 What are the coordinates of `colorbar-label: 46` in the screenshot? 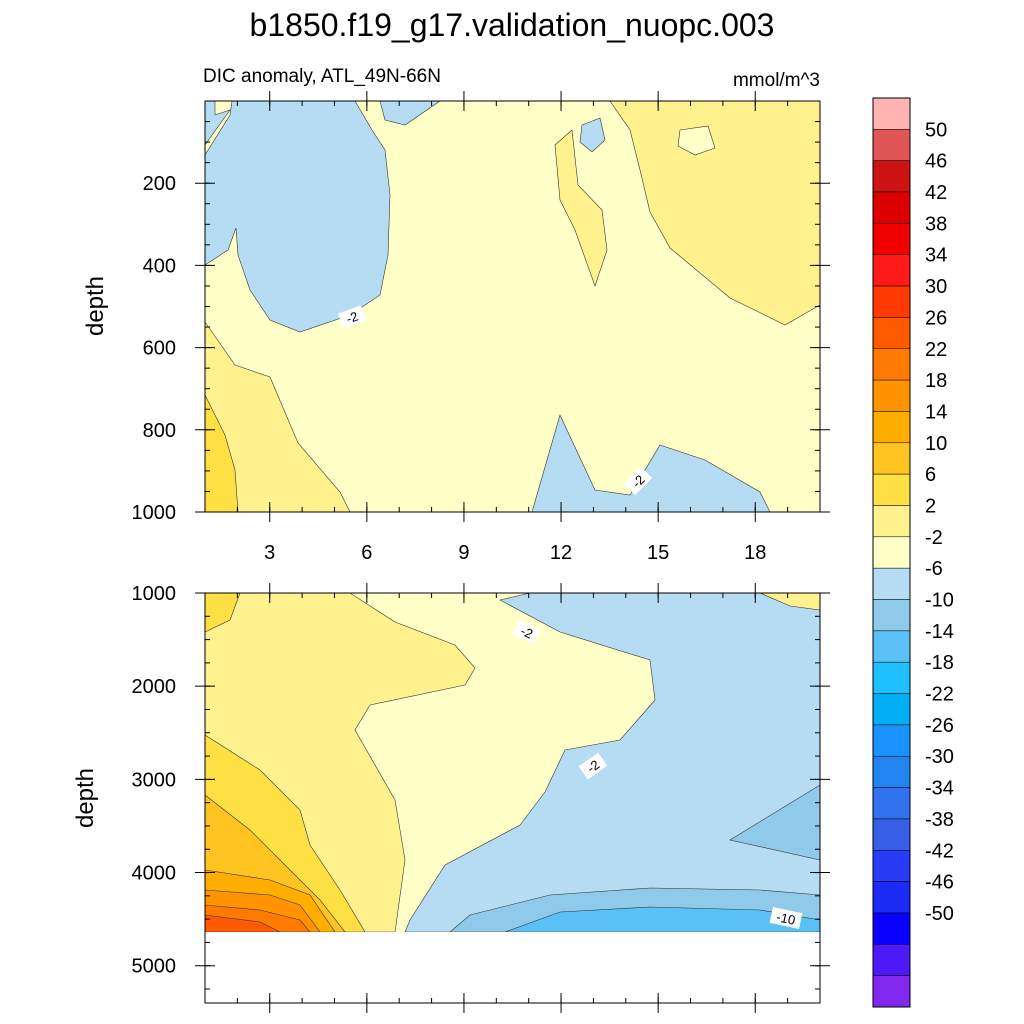 It's located at (936, 162).